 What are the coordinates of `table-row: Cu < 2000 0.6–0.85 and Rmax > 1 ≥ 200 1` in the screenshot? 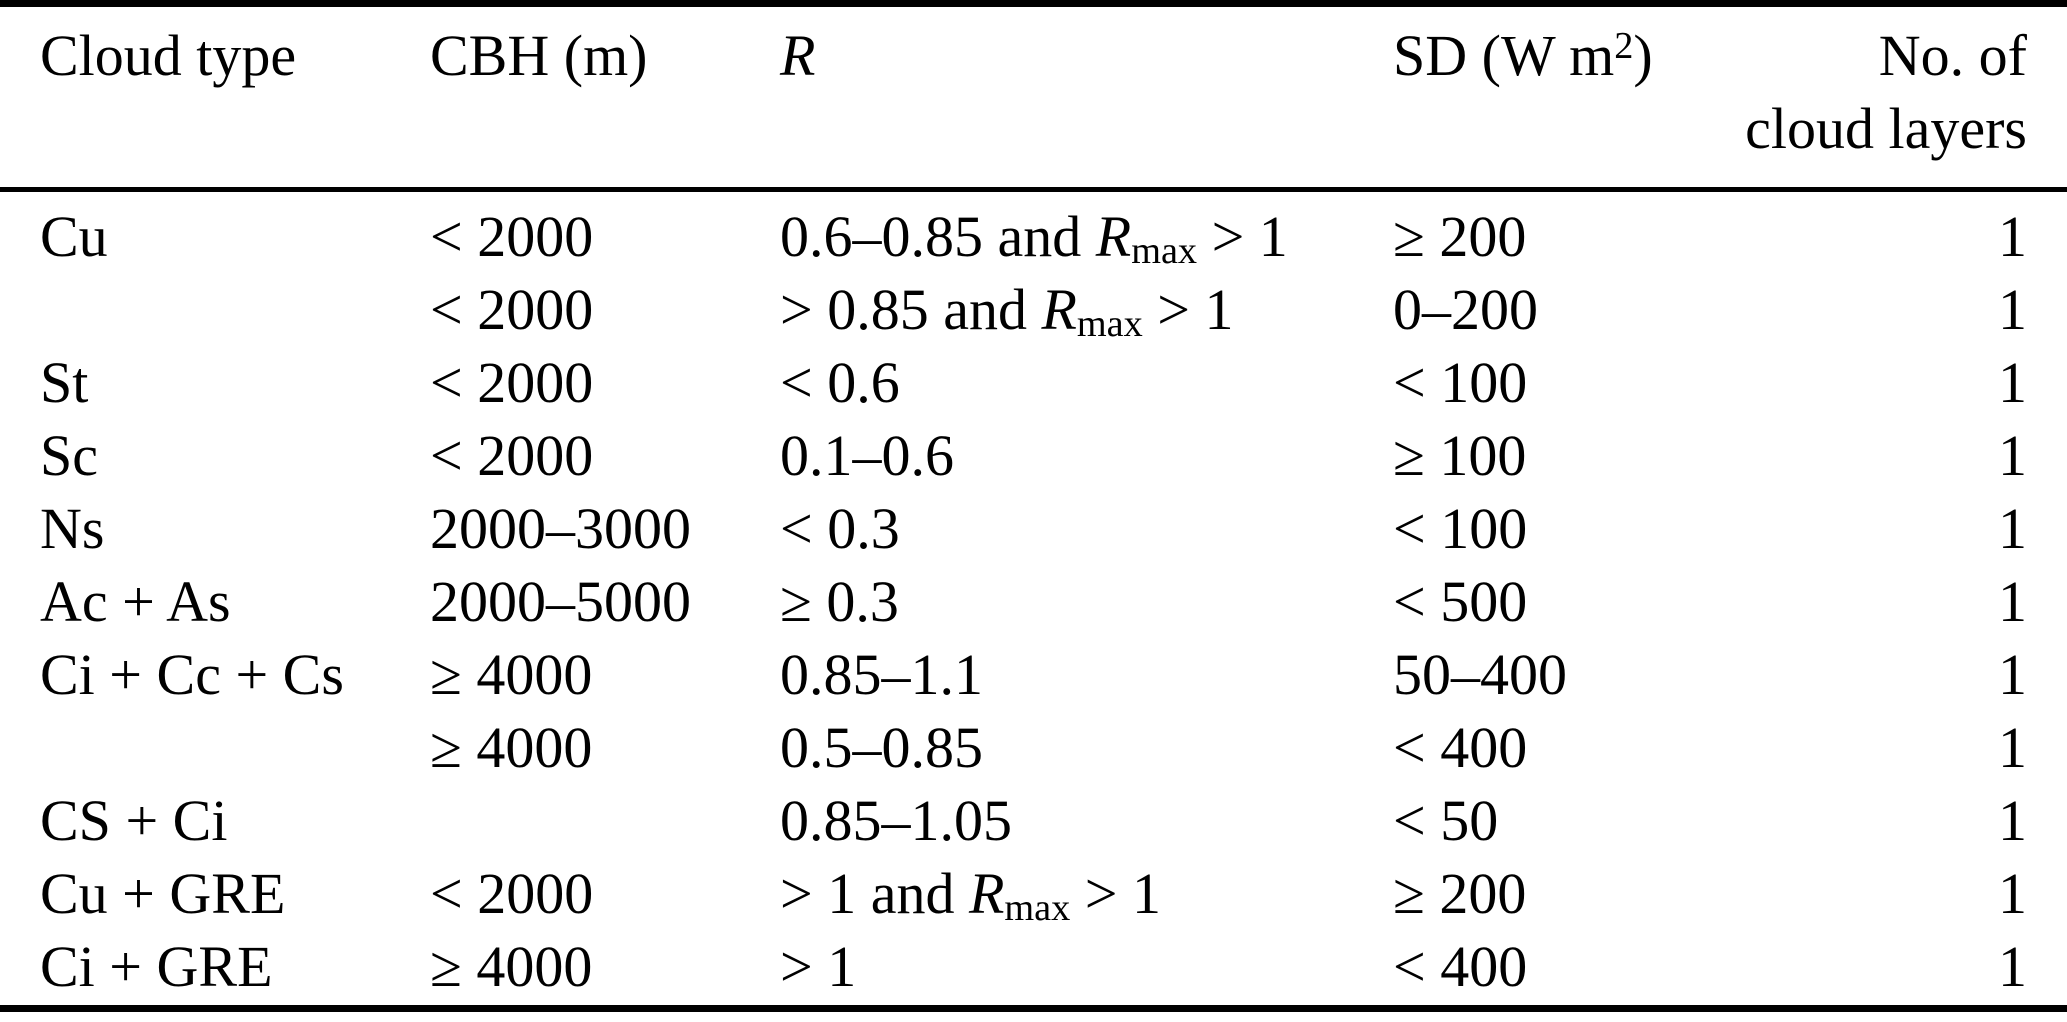 It's located at (1033, 236).